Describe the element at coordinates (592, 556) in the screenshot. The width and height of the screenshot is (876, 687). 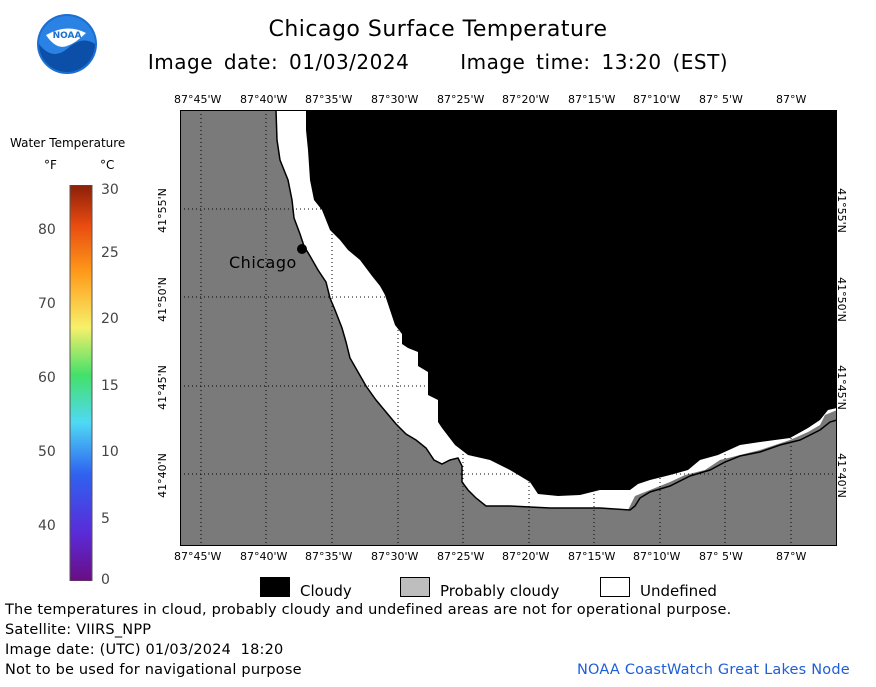
I see `lon-tick-bottom: 87°15'W` at that location.